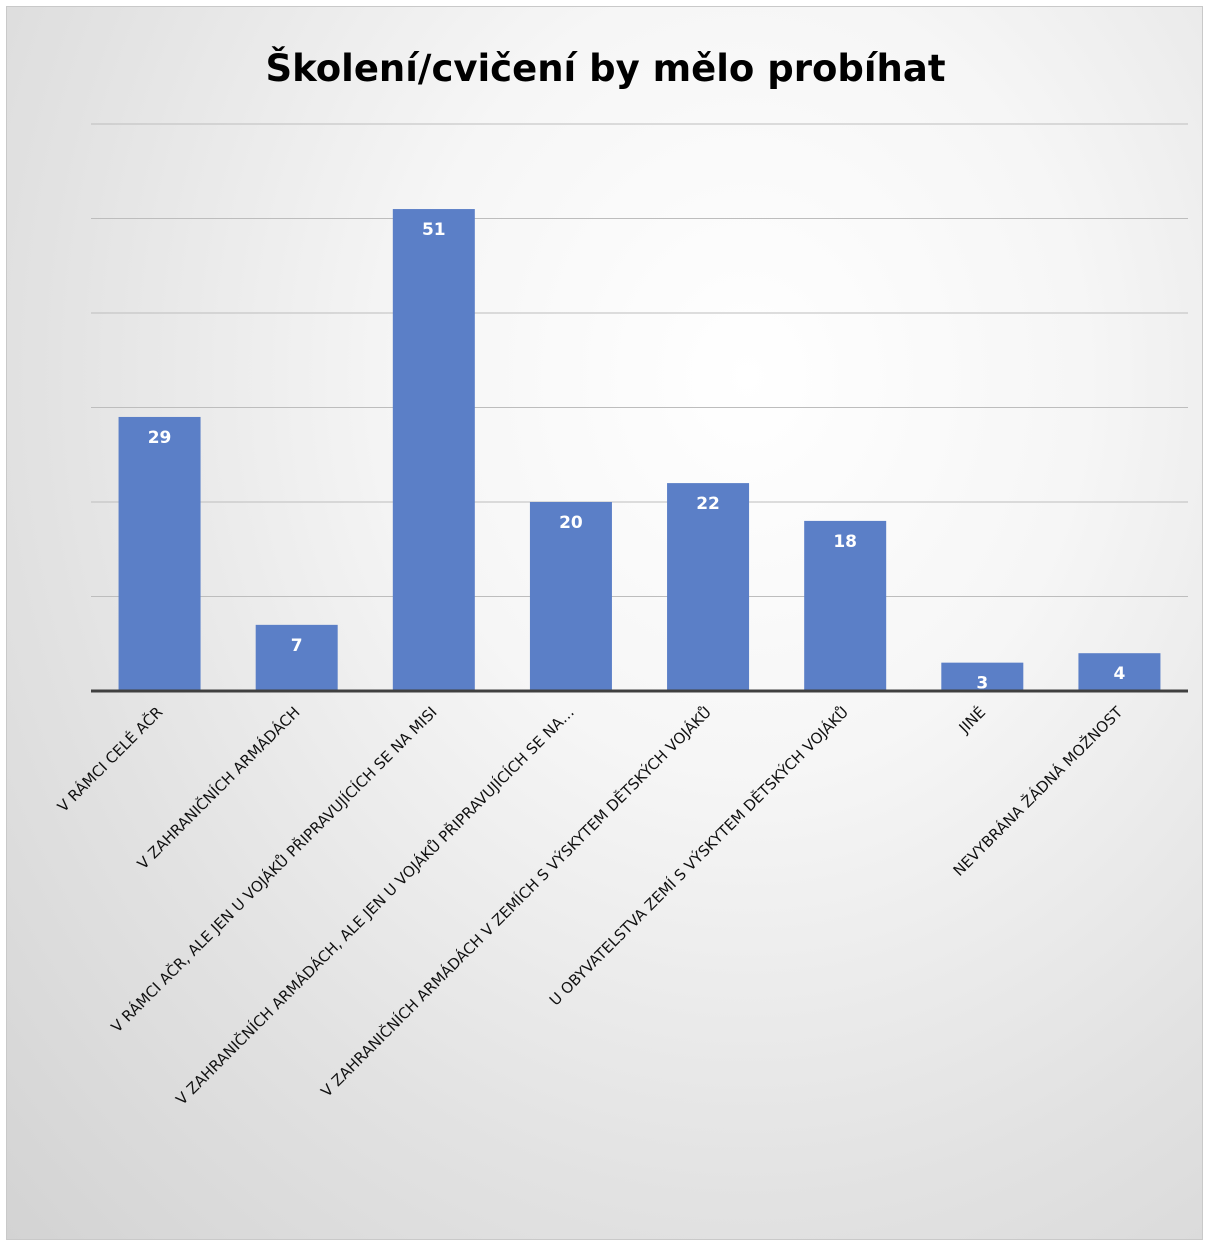  What do you see at coordinates (297, 646) in the screenshot?
I see `data-label: 7` at bounding box center [297, 646].